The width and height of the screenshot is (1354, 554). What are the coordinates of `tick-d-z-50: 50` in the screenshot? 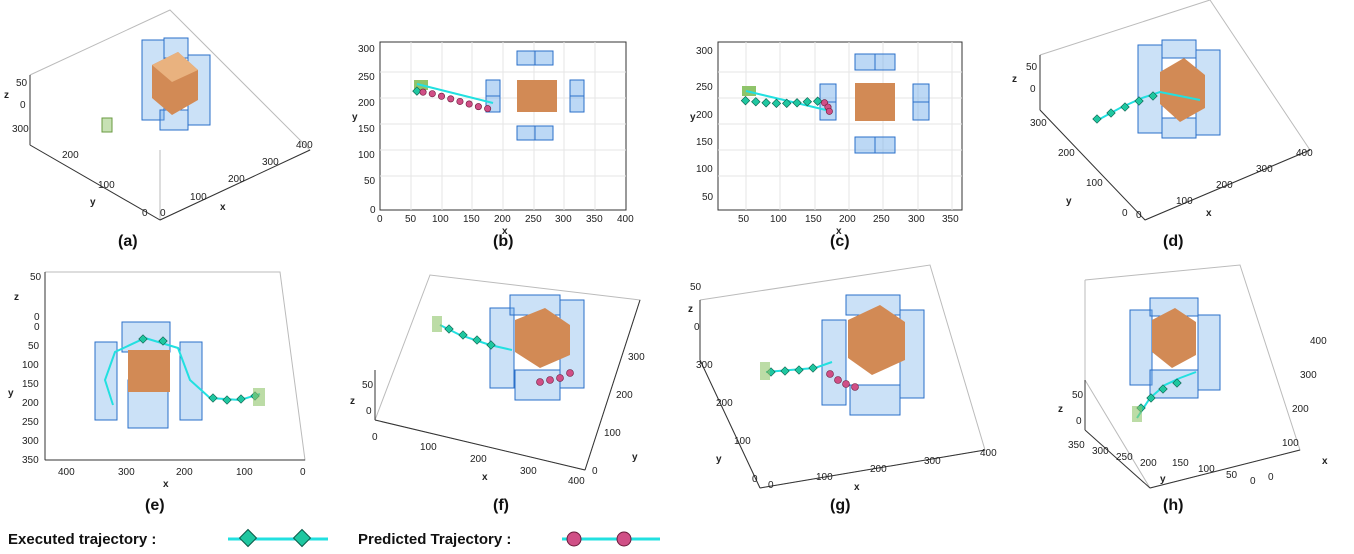 It's located at (1032, 67).